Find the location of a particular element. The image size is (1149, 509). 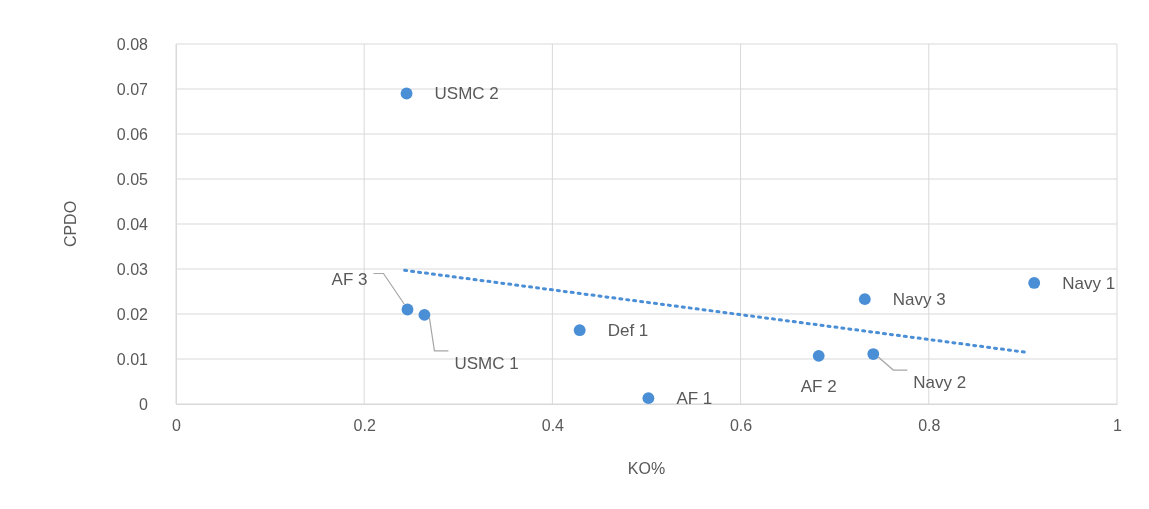

annotation: Def 1 is located at coordinates (628, 331).